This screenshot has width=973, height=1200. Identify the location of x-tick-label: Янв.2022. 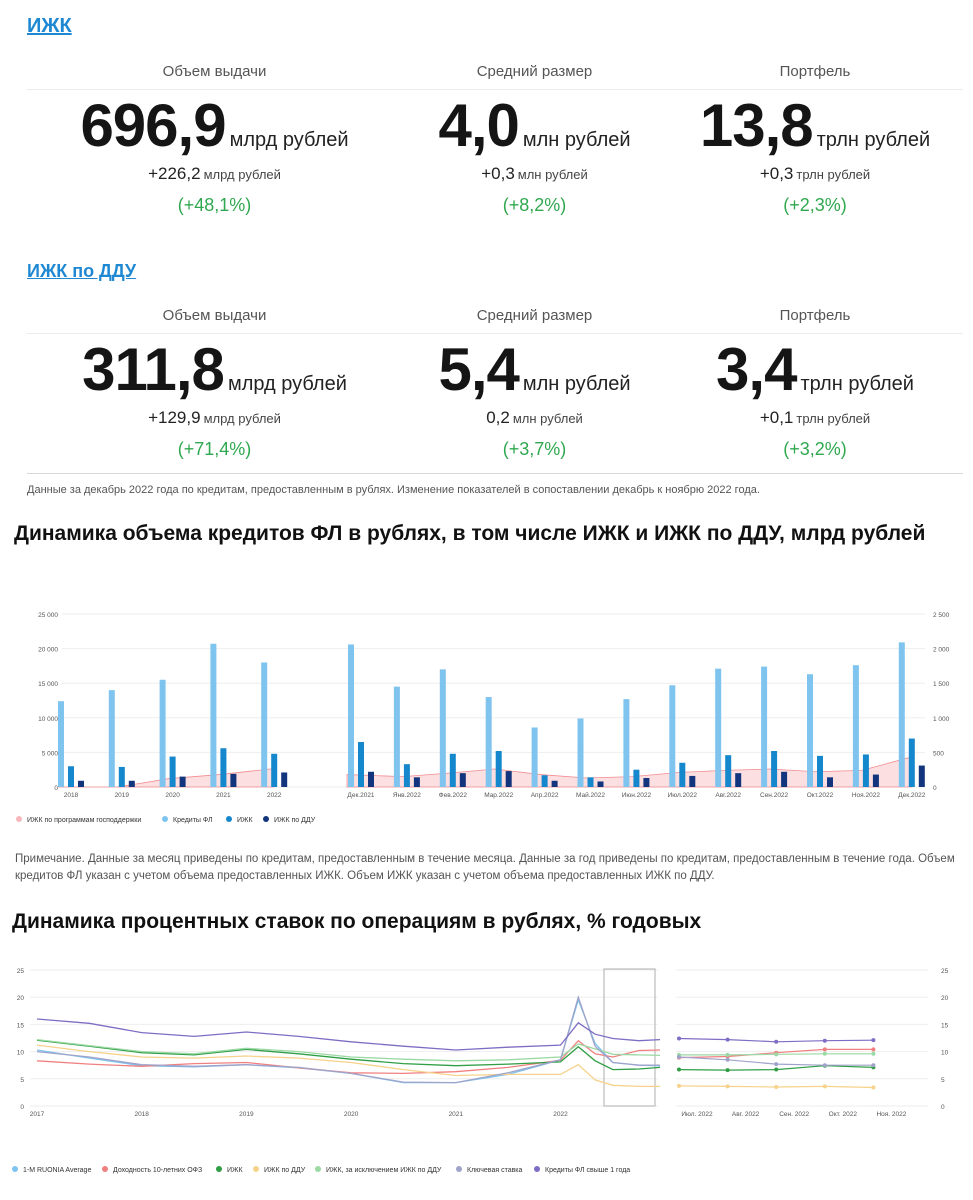
(407, 795).